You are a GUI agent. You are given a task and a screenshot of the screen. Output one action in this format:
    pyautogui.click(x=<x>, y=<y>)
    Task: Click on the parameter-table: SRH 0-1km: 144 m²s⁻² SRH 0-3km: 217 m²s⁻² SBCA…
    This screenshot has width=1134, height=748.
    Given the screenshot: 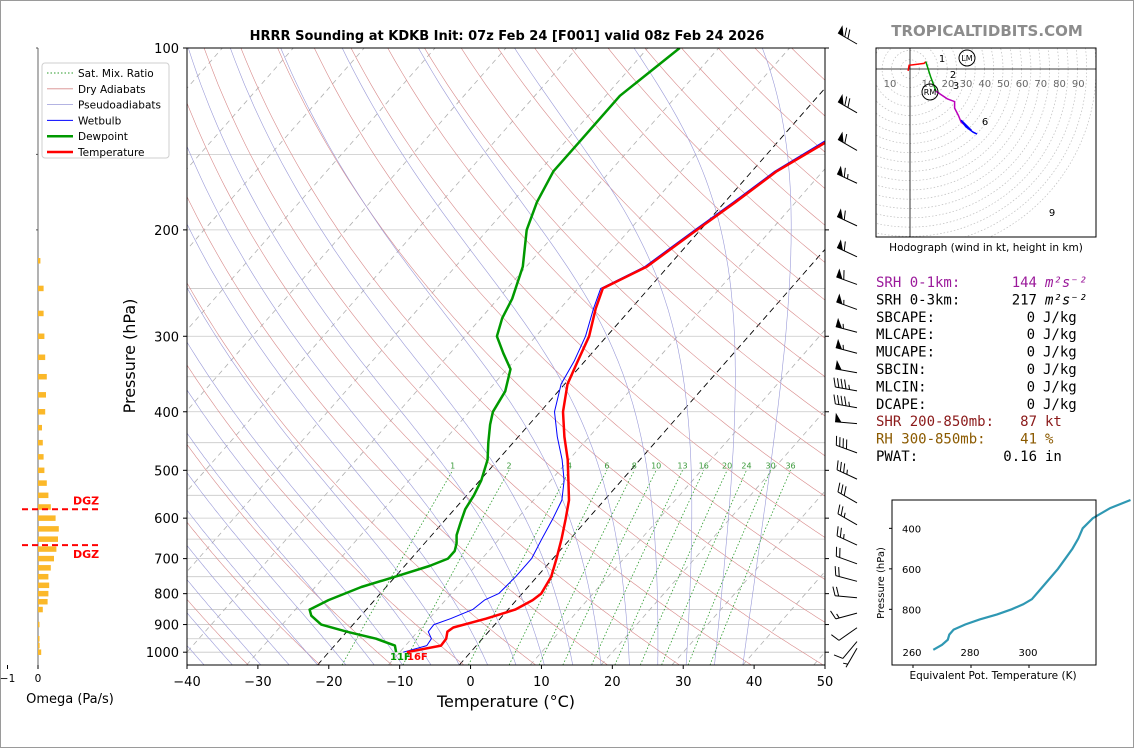 What is the action you would take?
    pyautogui.click(x=981, y=370)
    